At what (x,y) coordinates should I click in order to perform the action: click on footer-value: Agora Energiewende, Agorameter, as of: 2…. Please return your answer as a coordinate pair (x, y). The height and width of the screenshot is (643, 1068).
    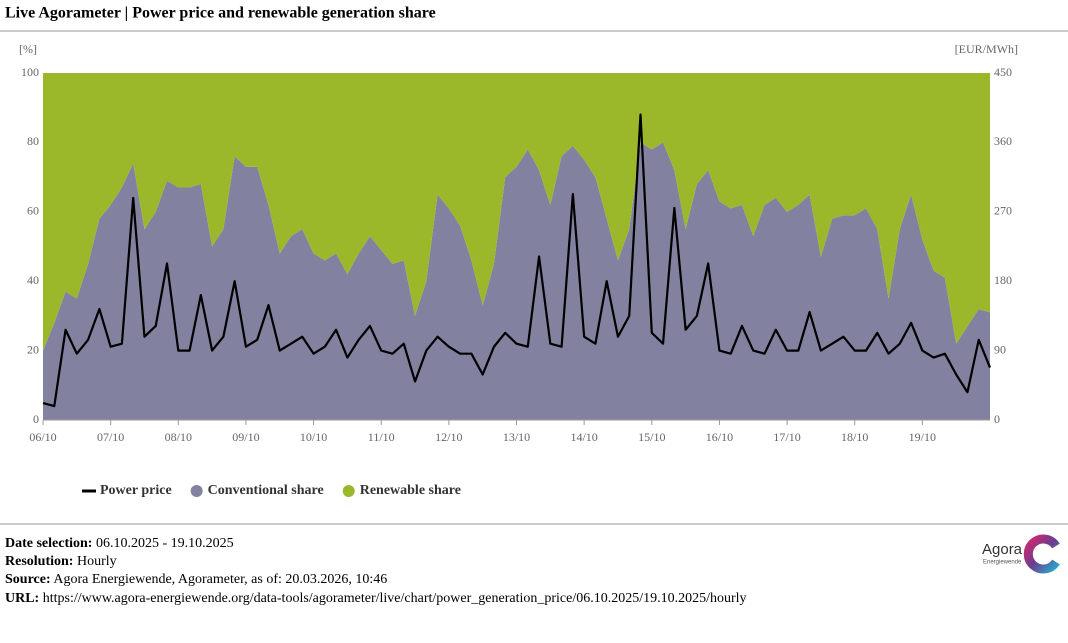
    Looking at the image, I should click on (220, 580).